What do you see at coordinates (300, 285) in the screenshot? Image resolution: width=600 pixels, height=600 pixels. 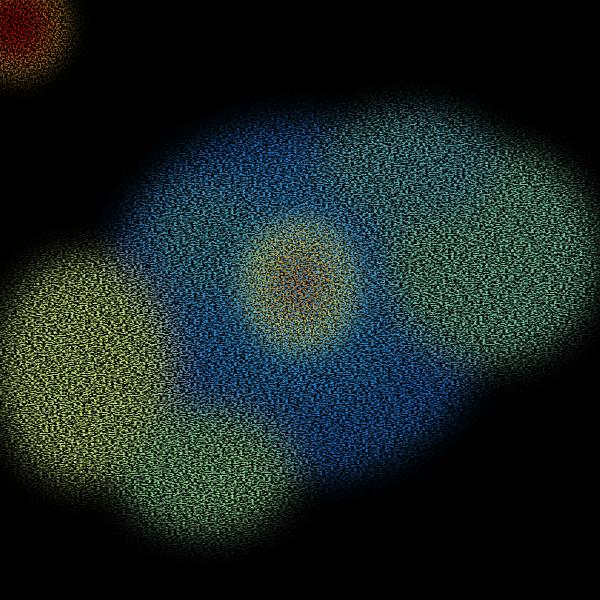 I see `core-echo` at bounding box center [300, 285].